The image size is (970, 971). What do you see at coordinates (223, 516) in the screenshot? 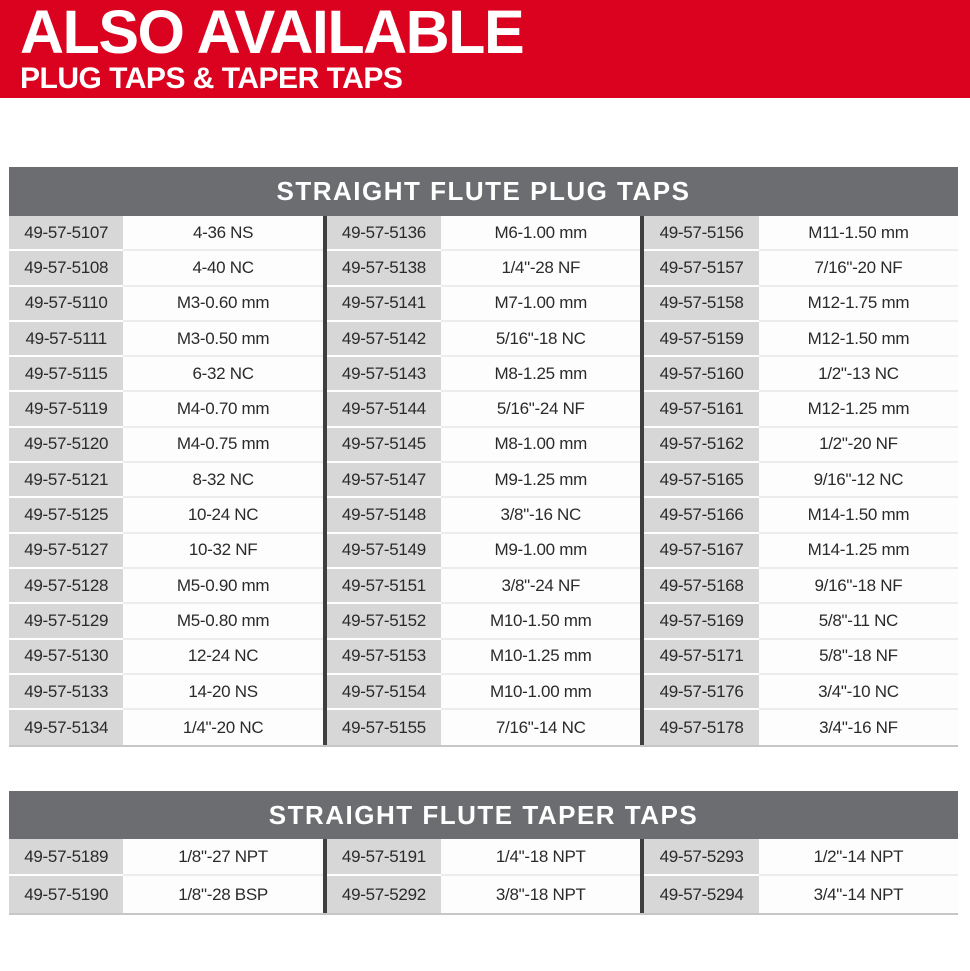
I see `thread-size-cell: 10-24 NC` at bounding box center [223, 516].